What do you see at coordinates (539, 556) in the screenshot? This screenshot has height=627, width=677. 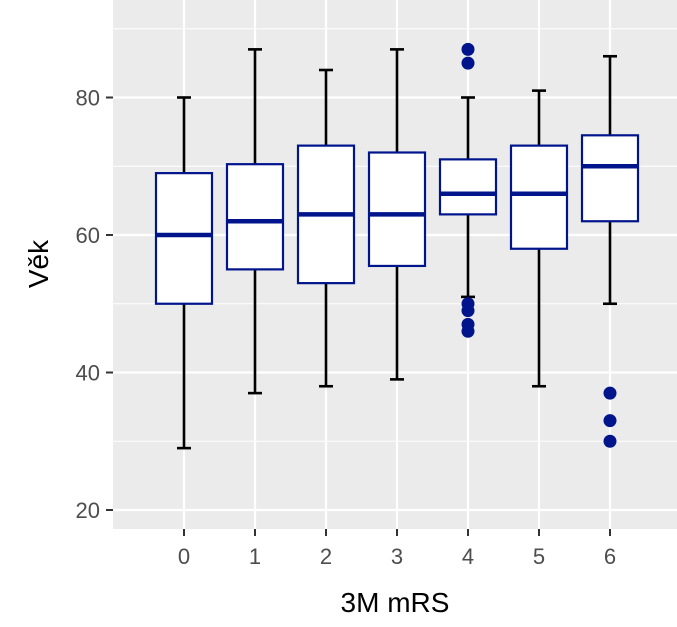 I see `x-tick-label: 5` at bounding box center [539, 556].